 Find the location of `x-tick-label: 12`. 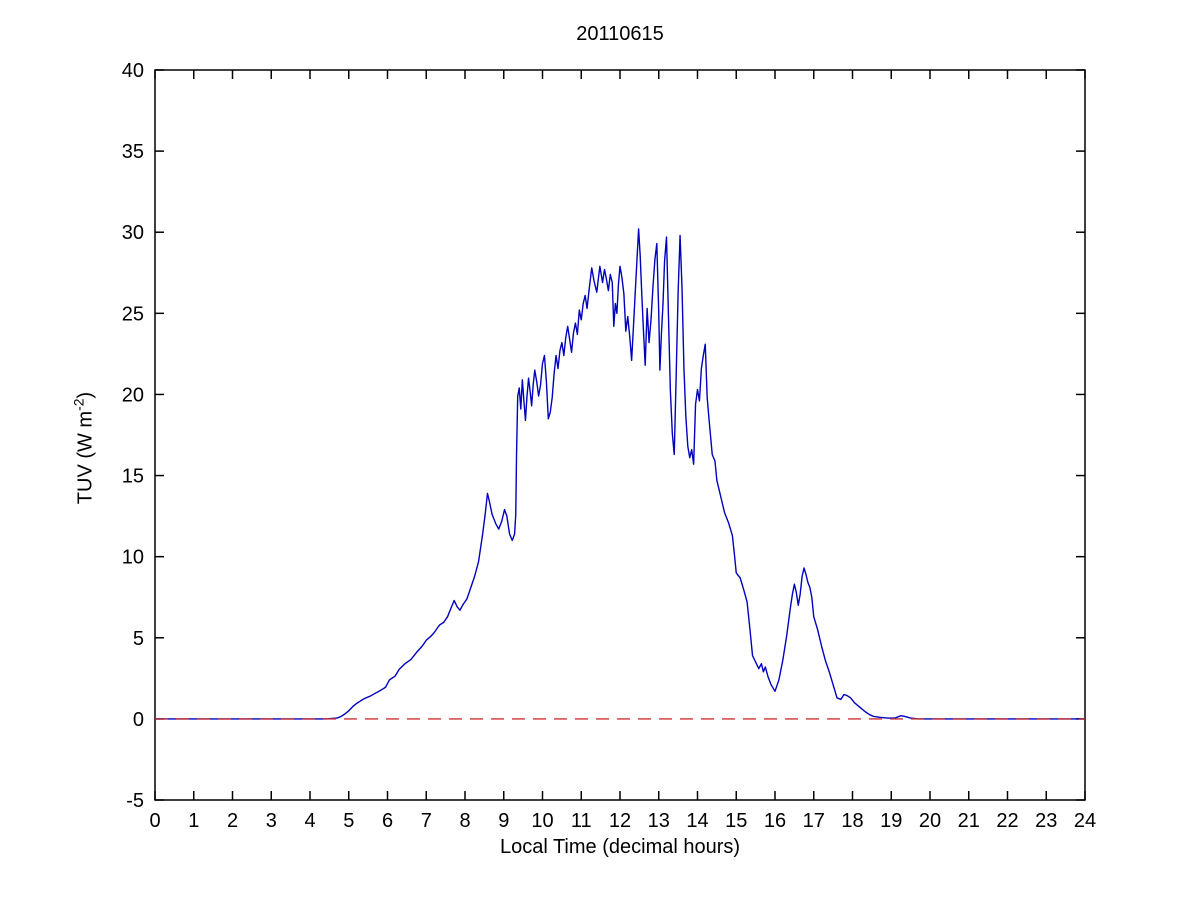

x-tick-label: 12 is located at coordinates (620, 821).